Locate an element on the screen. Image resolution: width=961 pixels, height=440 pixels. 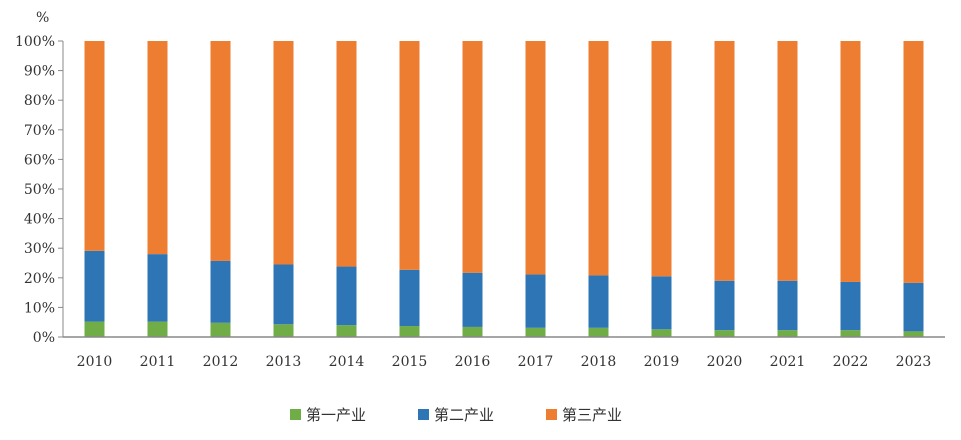
x-tick-label: 2011 is located at coordinates (158, 362).